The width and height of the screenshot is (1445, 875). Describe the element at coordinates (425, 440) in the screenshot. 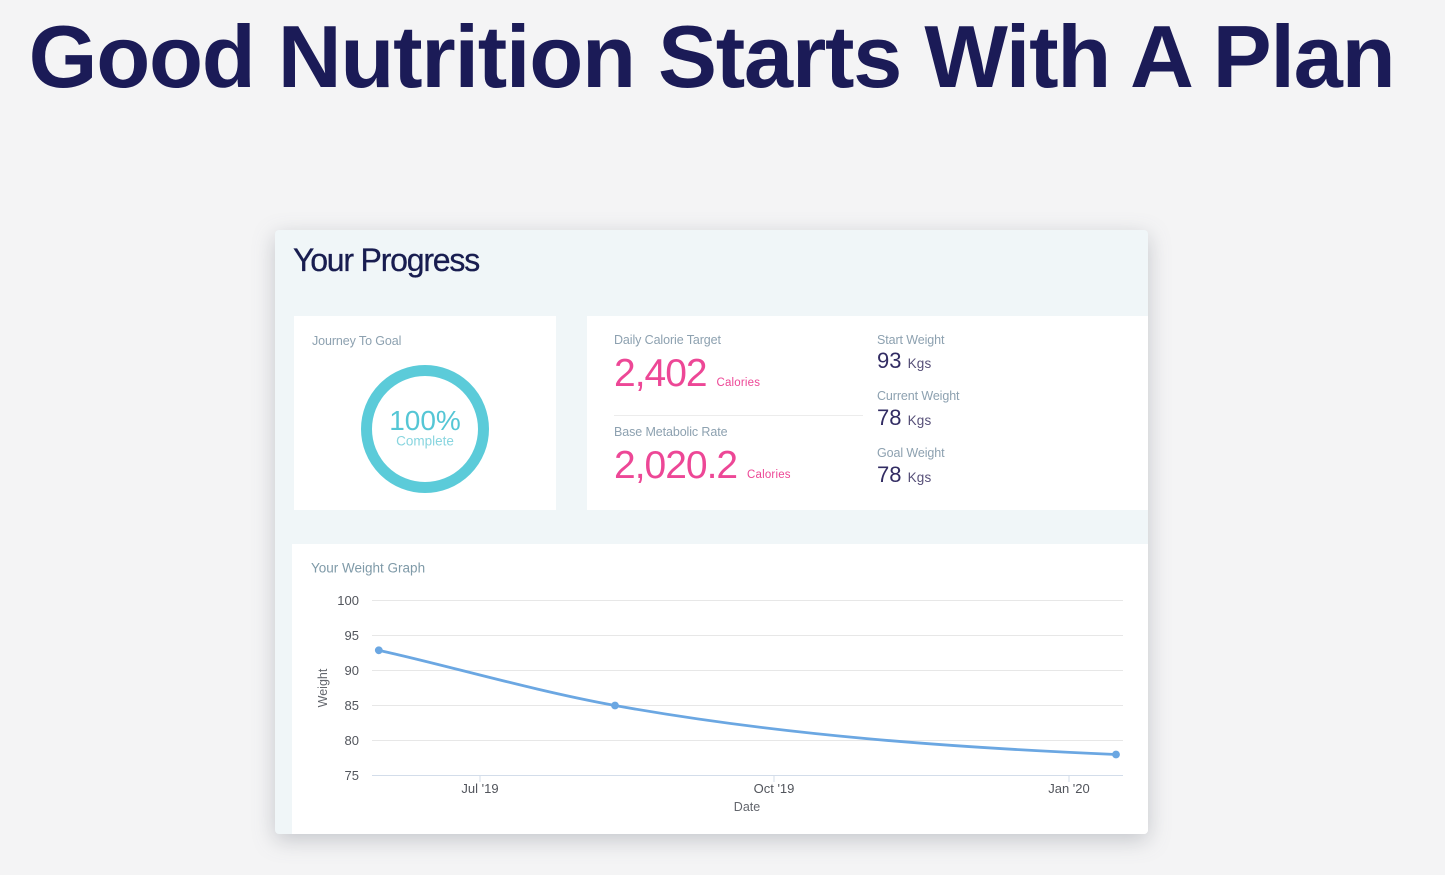

I see `svg-text: Complete` at that location.